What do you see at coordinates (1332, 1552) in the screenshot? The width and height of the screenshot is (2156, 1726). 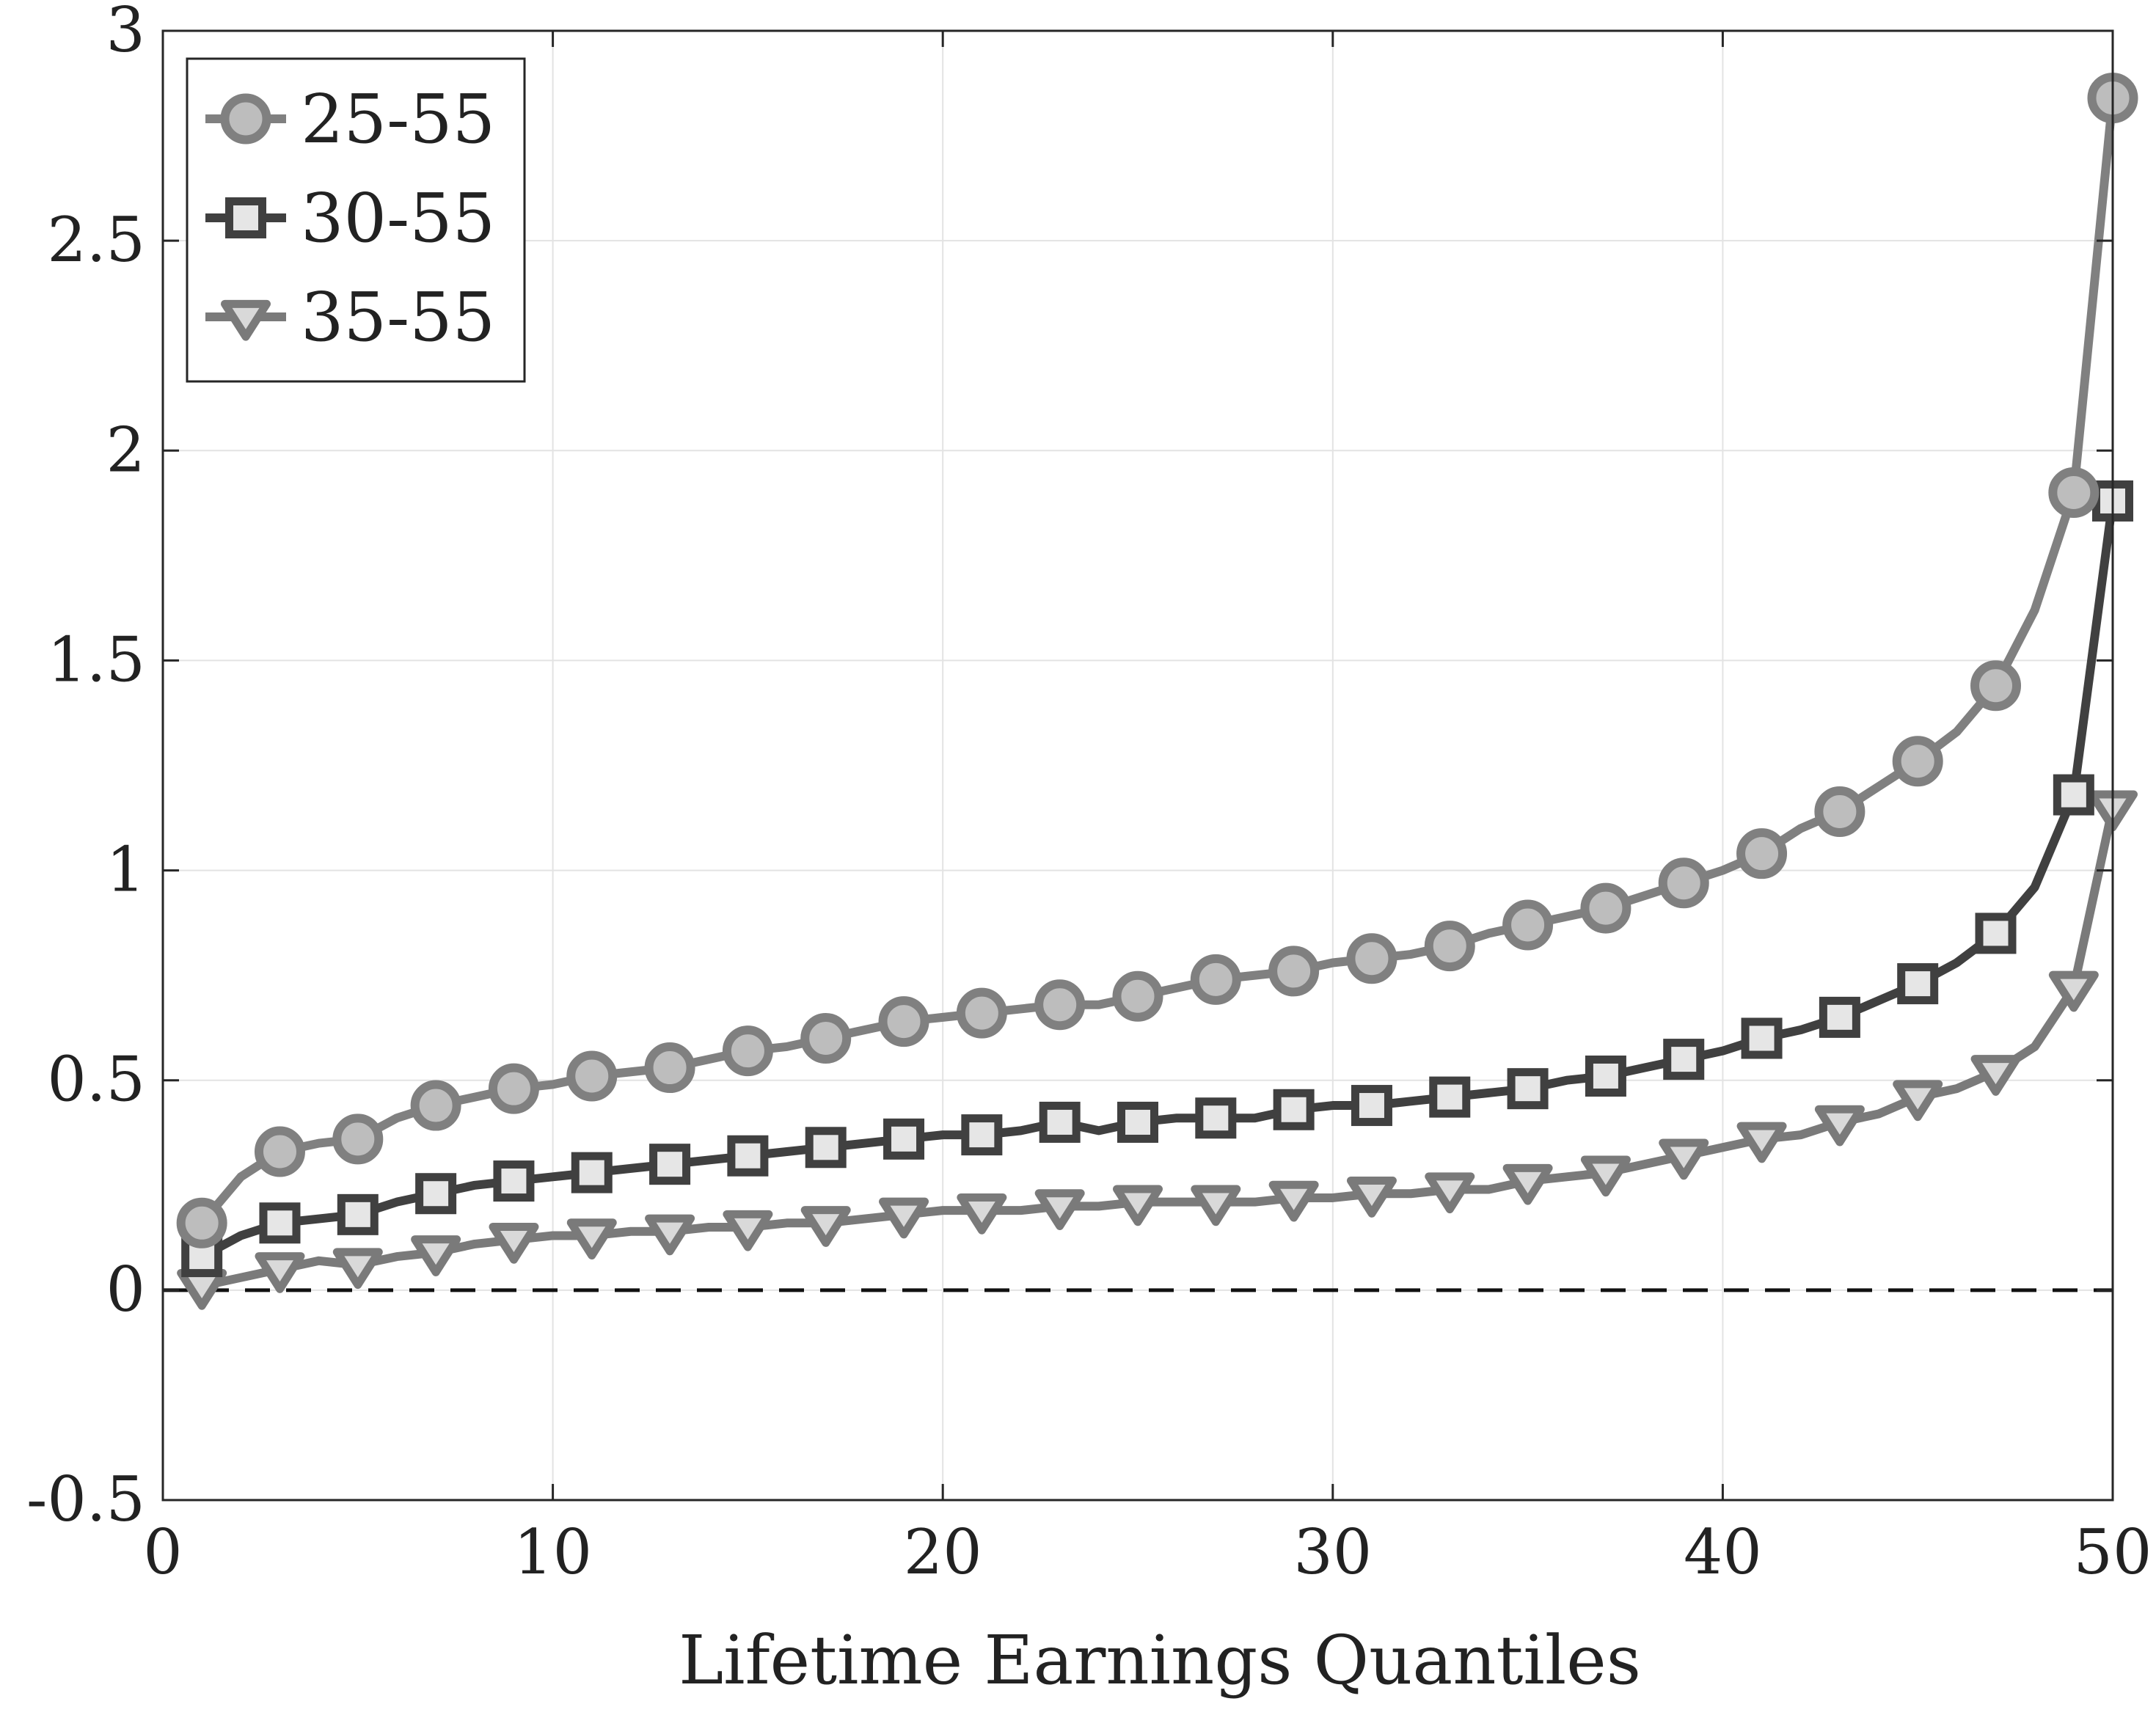 I see `x-tick-label: 30` at bounding box center [1332, 1552].